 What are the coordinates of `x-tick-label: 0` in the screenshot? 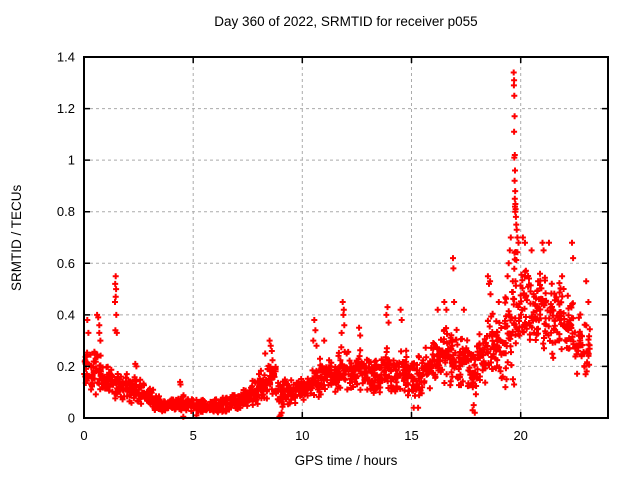 It's located at (83, 435).